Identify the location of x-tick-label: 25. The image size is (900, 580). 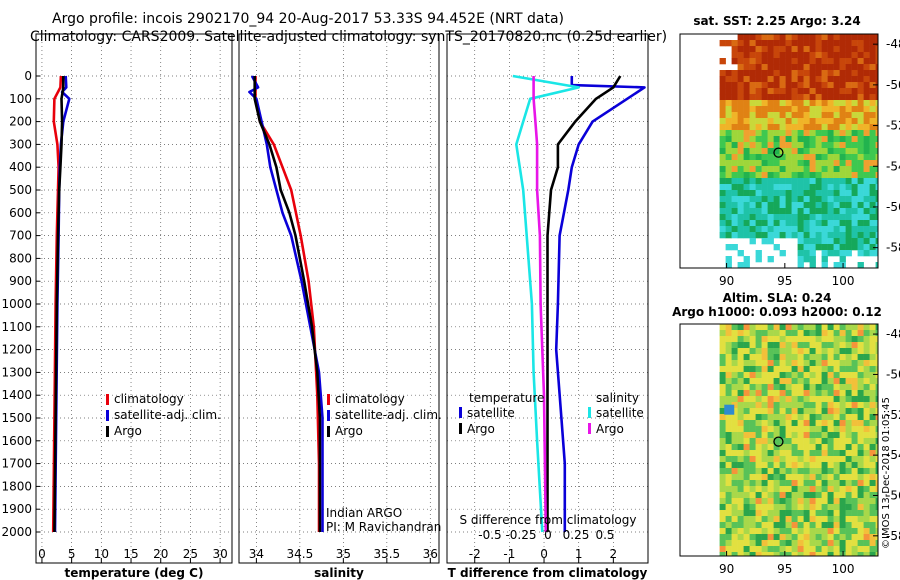
(190, 554).